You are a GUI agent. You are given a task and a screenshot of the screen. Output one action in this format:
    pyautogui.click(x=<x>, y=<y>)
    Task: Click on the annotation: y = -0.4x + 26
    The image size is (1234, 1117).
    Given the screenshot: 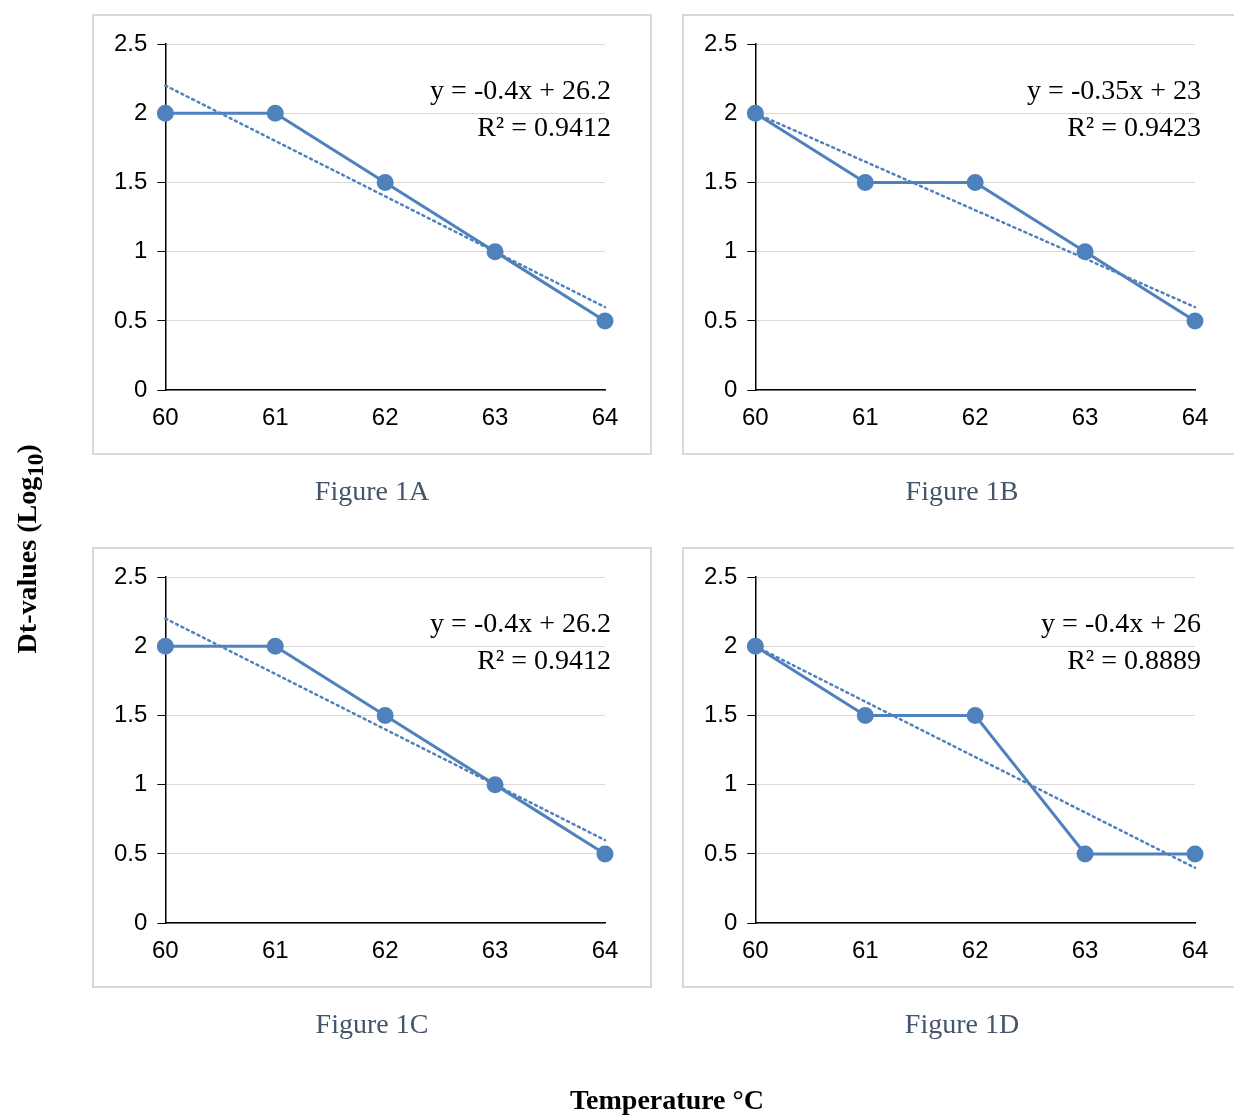 What is the action you would take?
    pyautogui.click(x=1121, y=623)
    